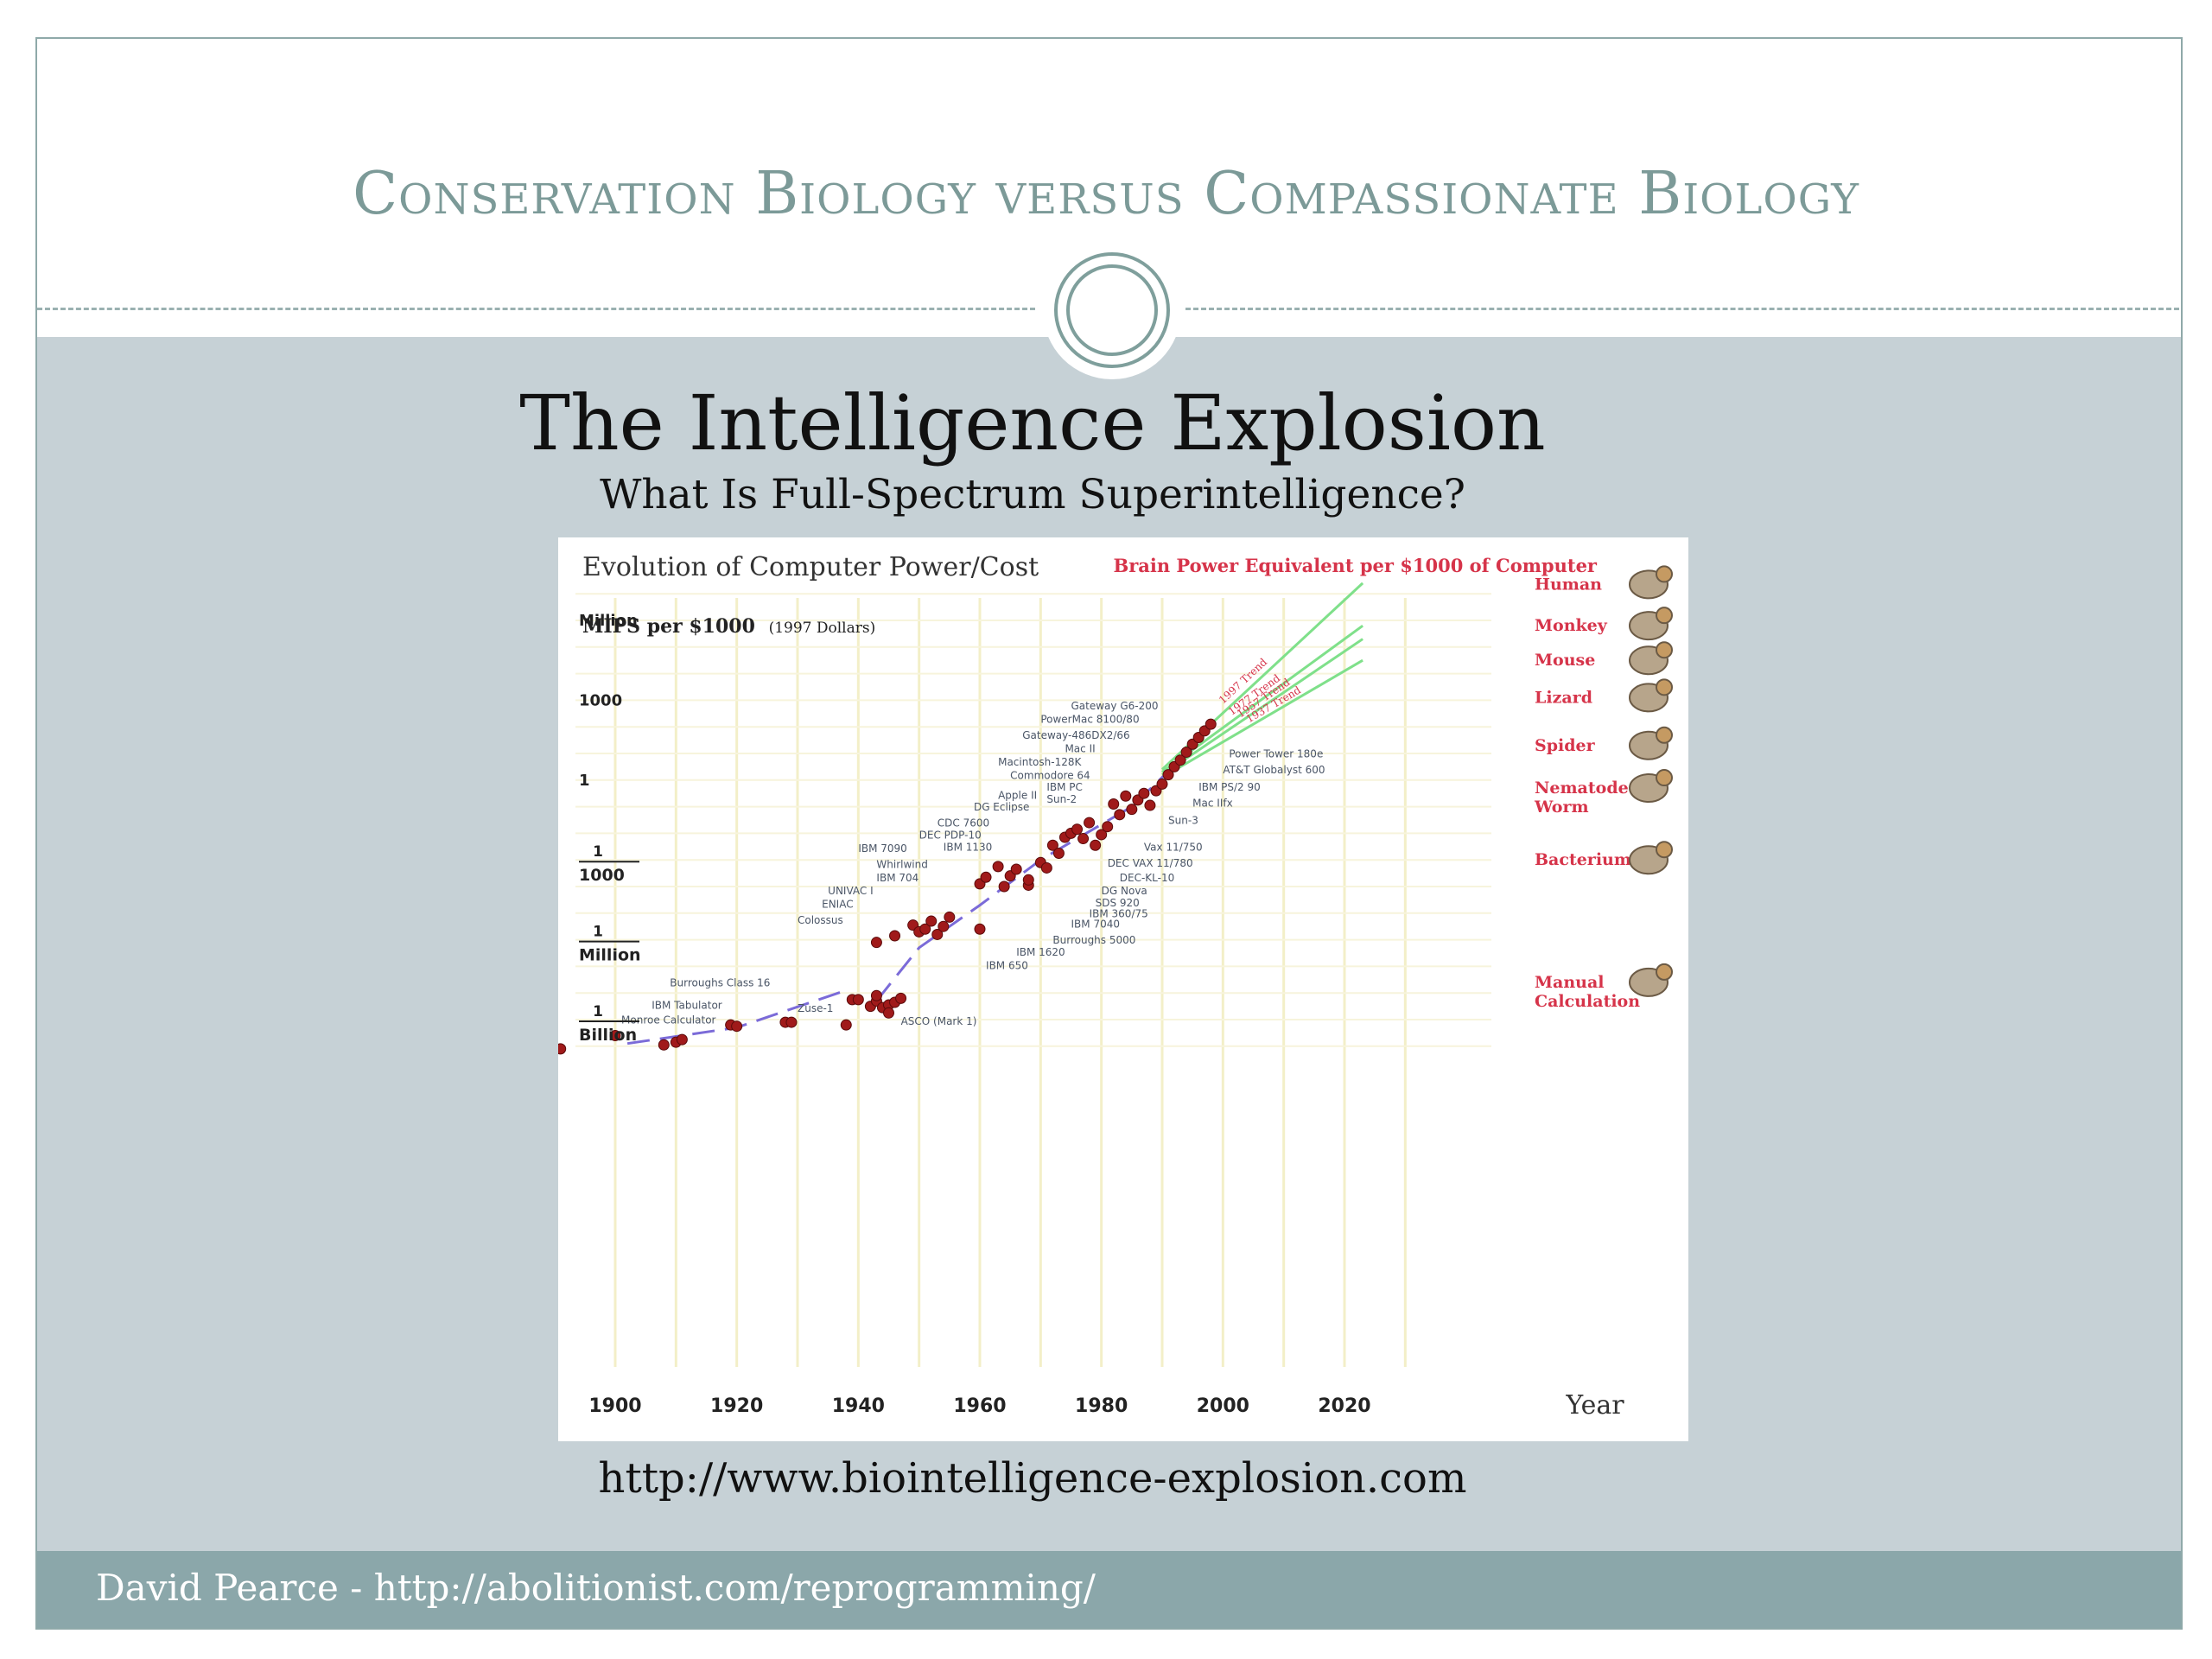 Image resolution: width=2212 pixels, height=1659 pixels. What do you see at coordinates (837, 905) in the screenshot?
I see `machine-label: ENIAC` at bounding box center [837, 905].